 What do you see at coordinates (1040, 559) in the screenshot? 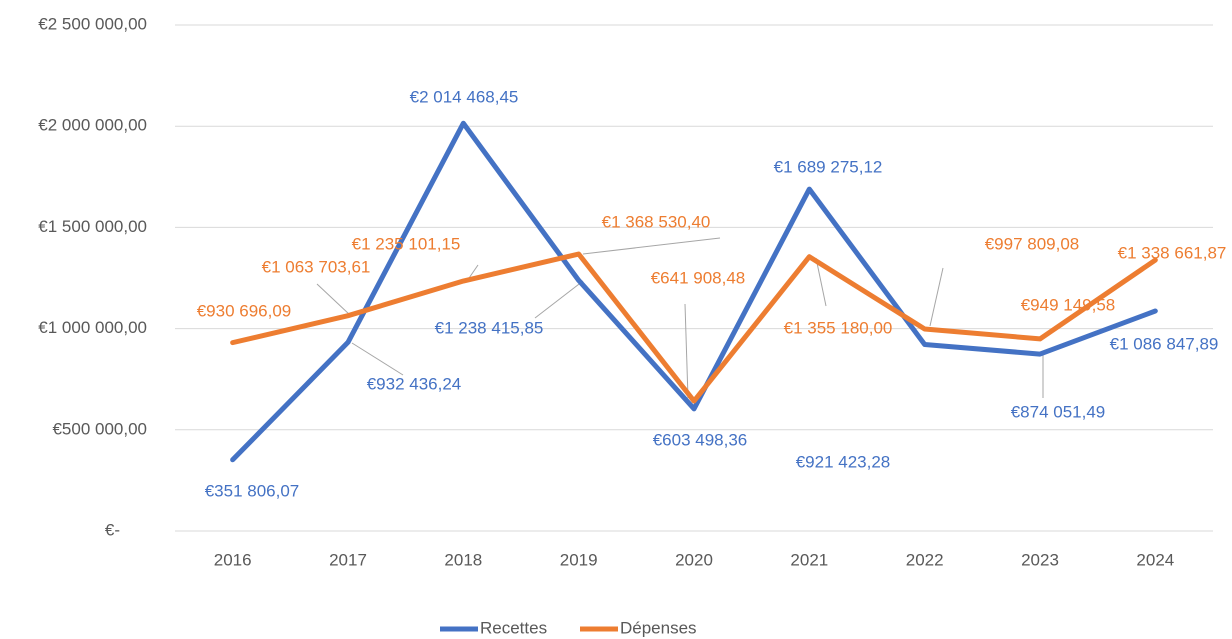
I see `x-tick-label: 2023` at bounding box center [1040, 559].